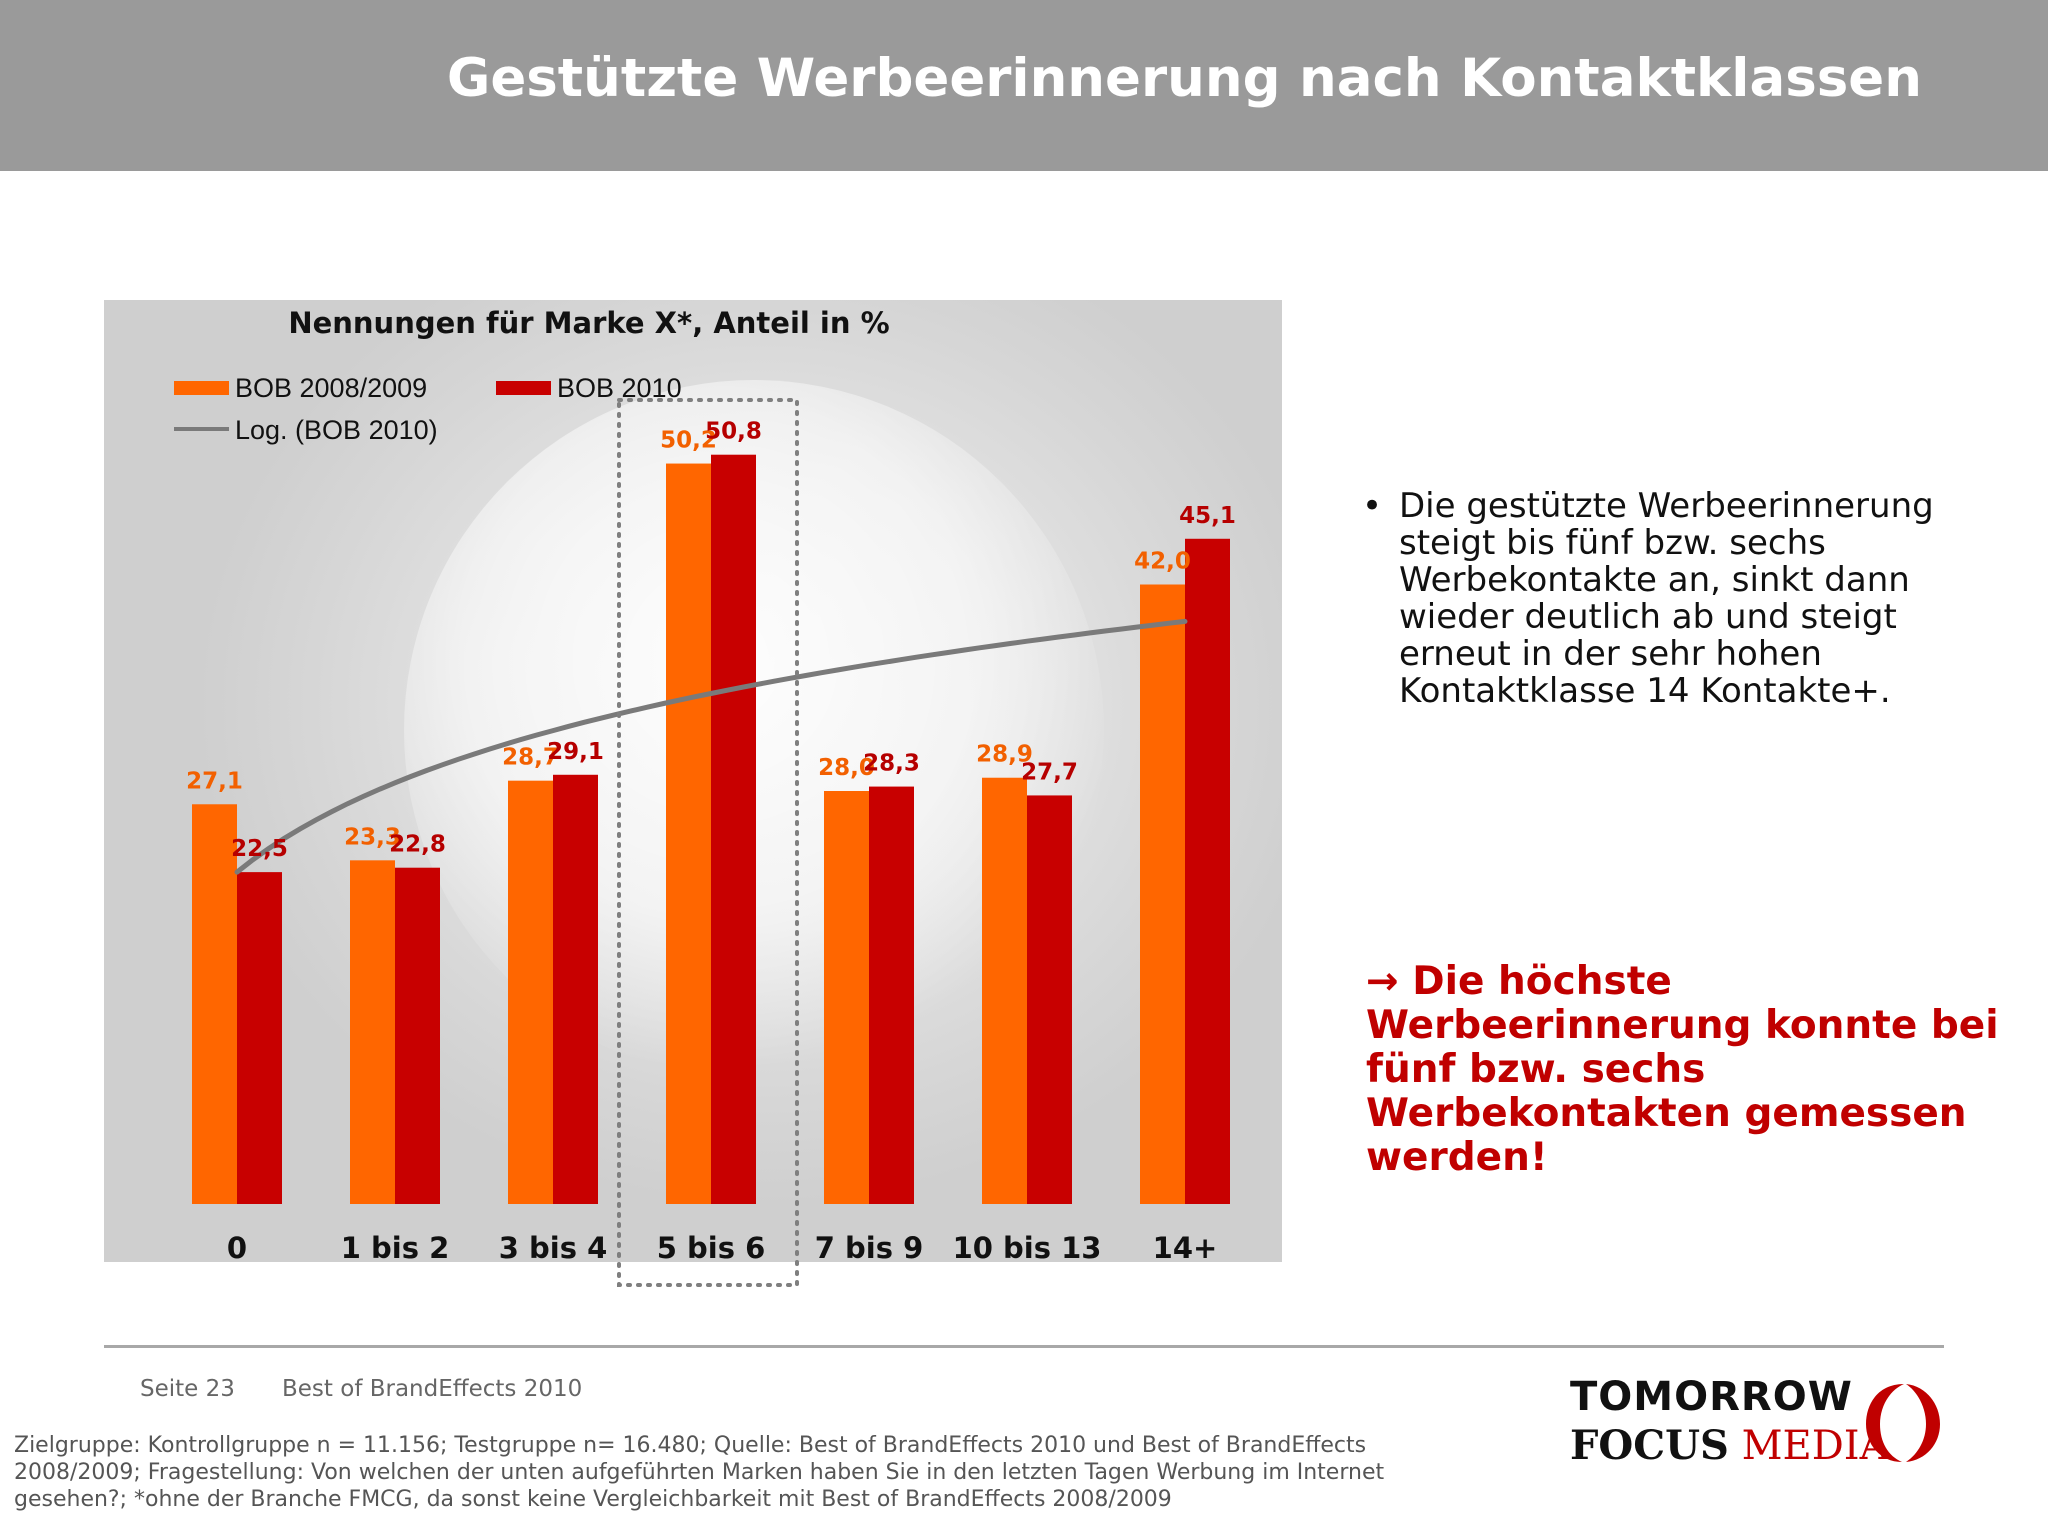 This screenshot has width=2048, height=1536. Describe the element at coordinates (336, 430) in the screenshot. I see `legend-label-trendline: Log. (BOB 2010)` at that location.